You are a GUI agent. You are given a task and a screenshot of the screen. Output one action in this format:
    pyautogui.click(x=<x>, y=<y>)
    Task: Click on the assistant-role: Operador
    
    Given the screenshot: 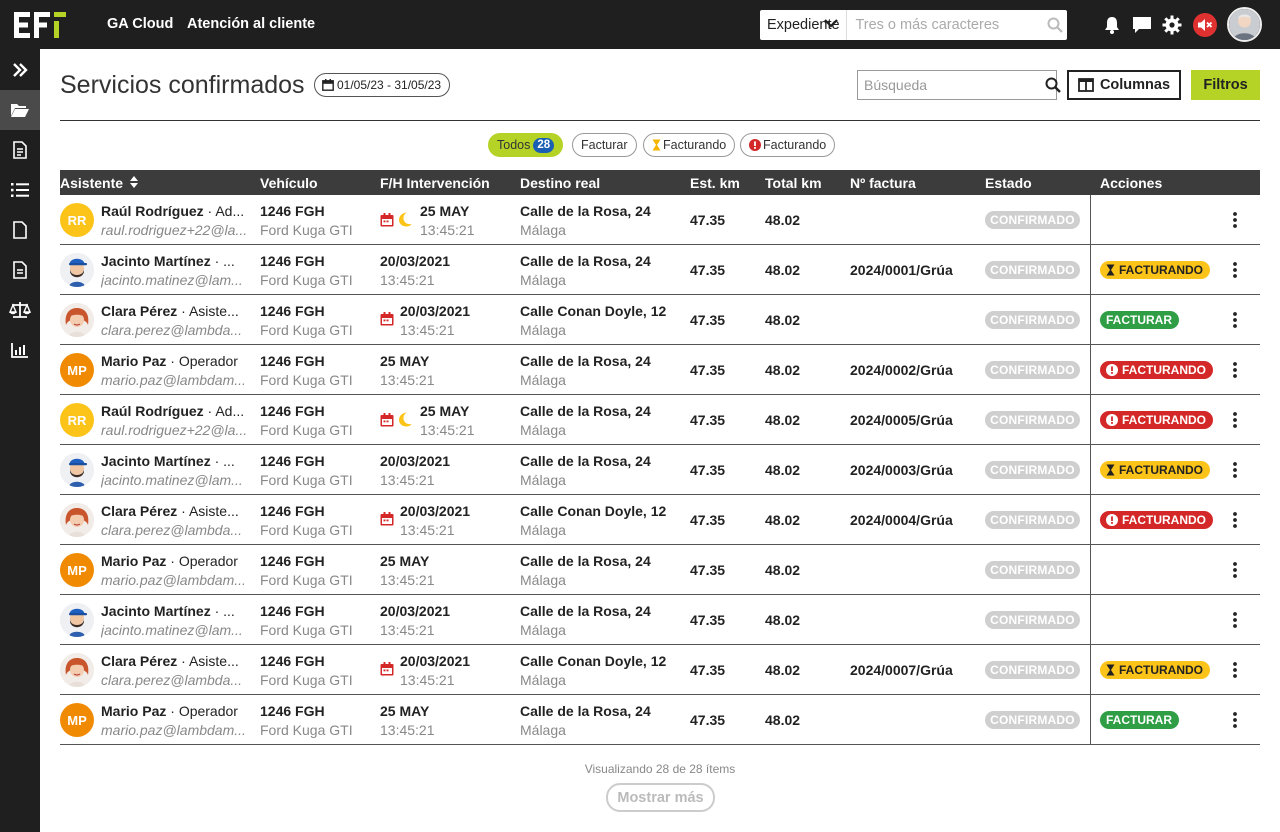 What is the action you would take?
    pyautogui.click(x=208, y=711)
    